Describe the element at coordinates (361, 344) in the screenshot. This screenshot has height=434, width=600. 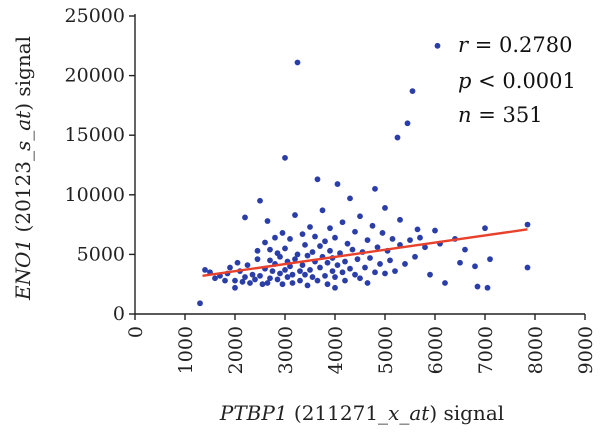
I see `x-axis-ticks: 0 1000 2000 3000 4000 5000 6000 7000 8000 9000` at that location.